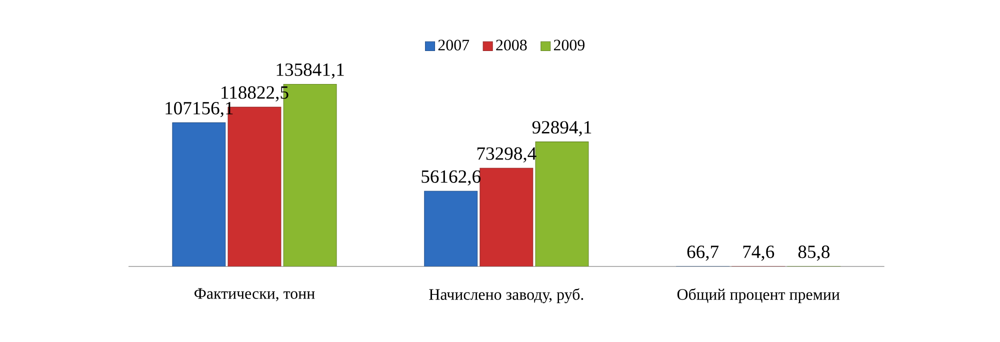 The height and width of the screenshot is (342, 1000). I want to click on legend-label: 2008, so click(511, 45).